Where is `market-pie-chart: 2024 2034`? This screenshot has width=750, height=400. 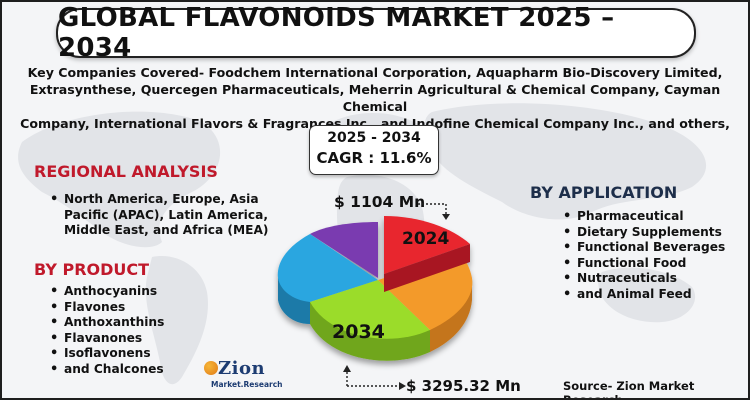 market-pie-chart: 2024 2034 is located at coordinates (375, 288).